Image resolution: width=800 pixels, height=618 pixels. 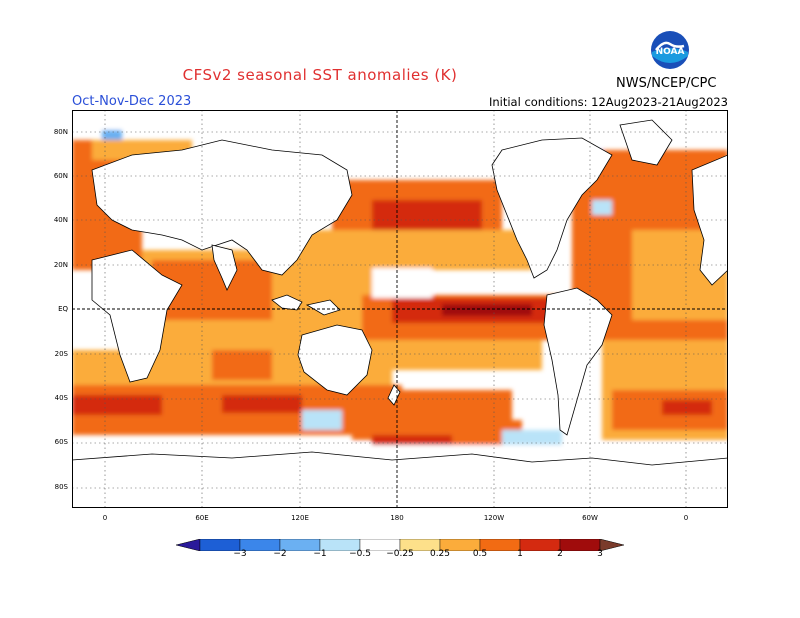 What do you see at coordinates (520, 554) in the screenshot?
I see `colorbar-label: 1` at bounding box center [520, 554].